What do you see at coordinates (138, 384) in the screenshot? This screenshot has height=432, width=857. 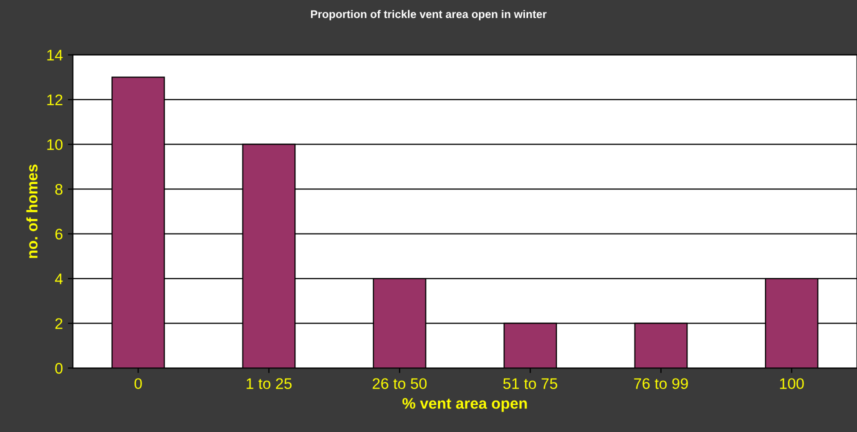 I see `x-tick-label: 0` at bounding box center [138, 384].